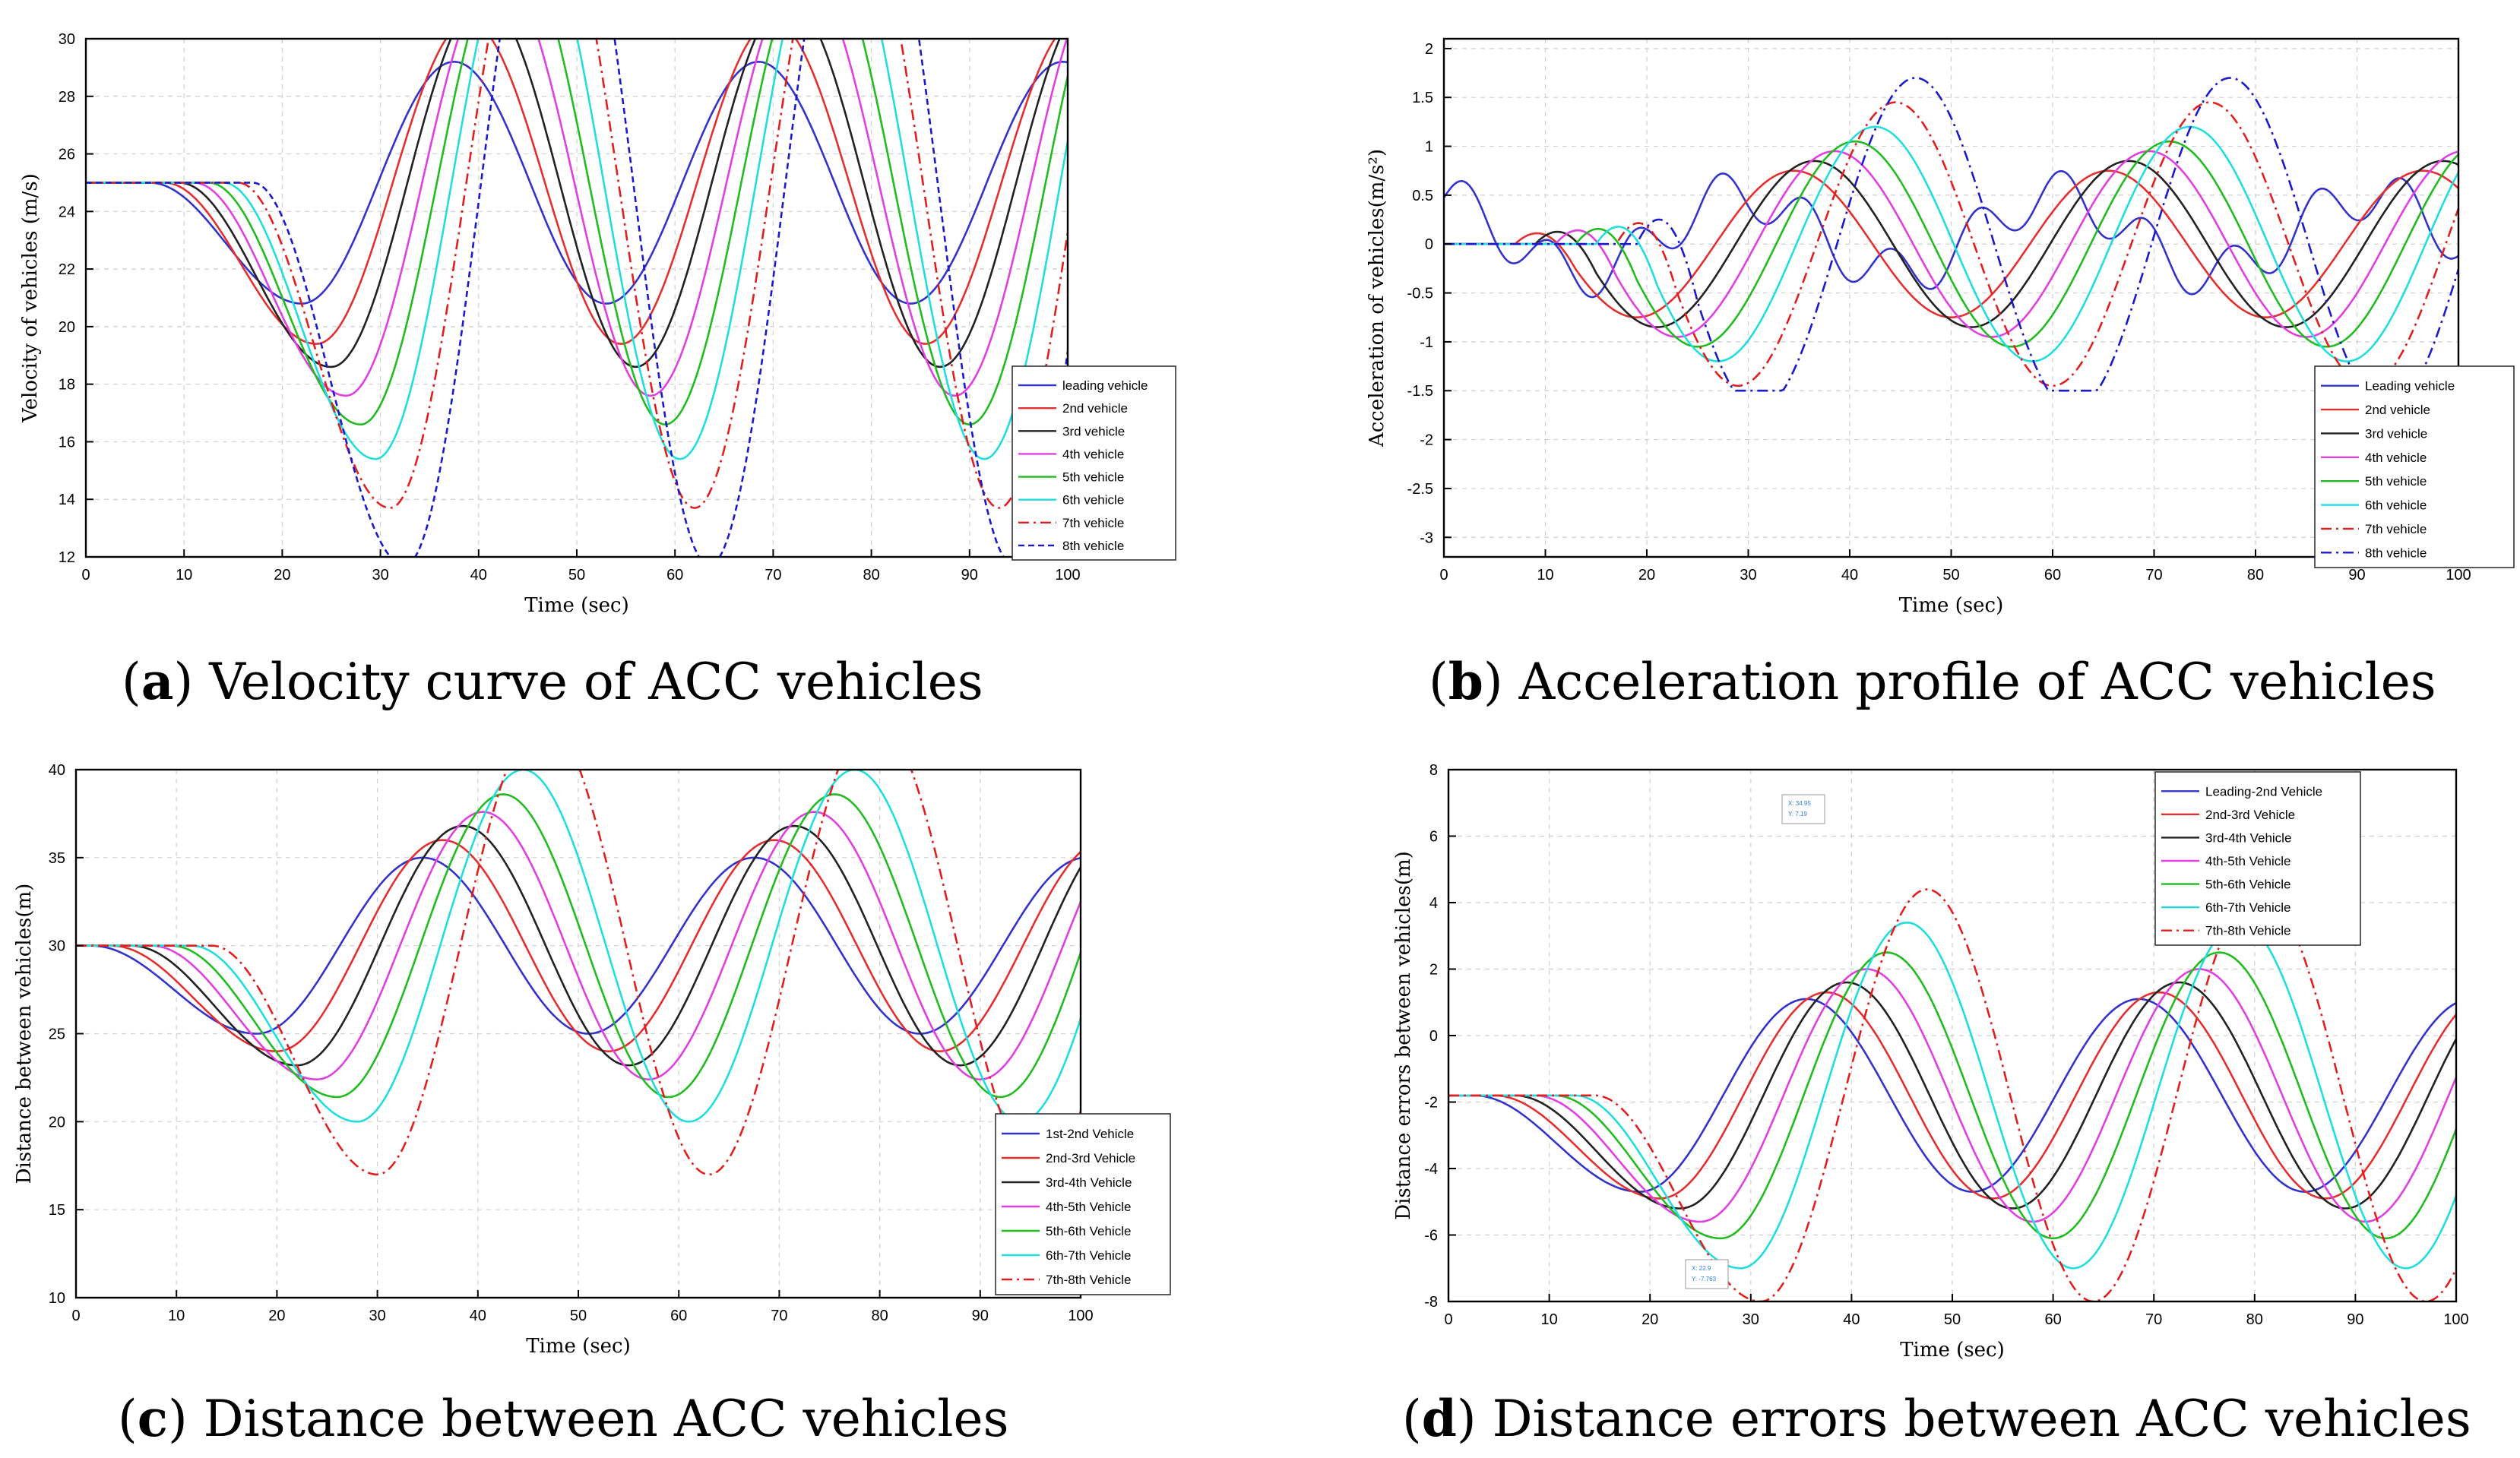 The width and height of the screenshot is (2520, 1458). Describe the element at coordinates (57, 1210) in the screenshot. I see `y-tick-label: 15` at that location.